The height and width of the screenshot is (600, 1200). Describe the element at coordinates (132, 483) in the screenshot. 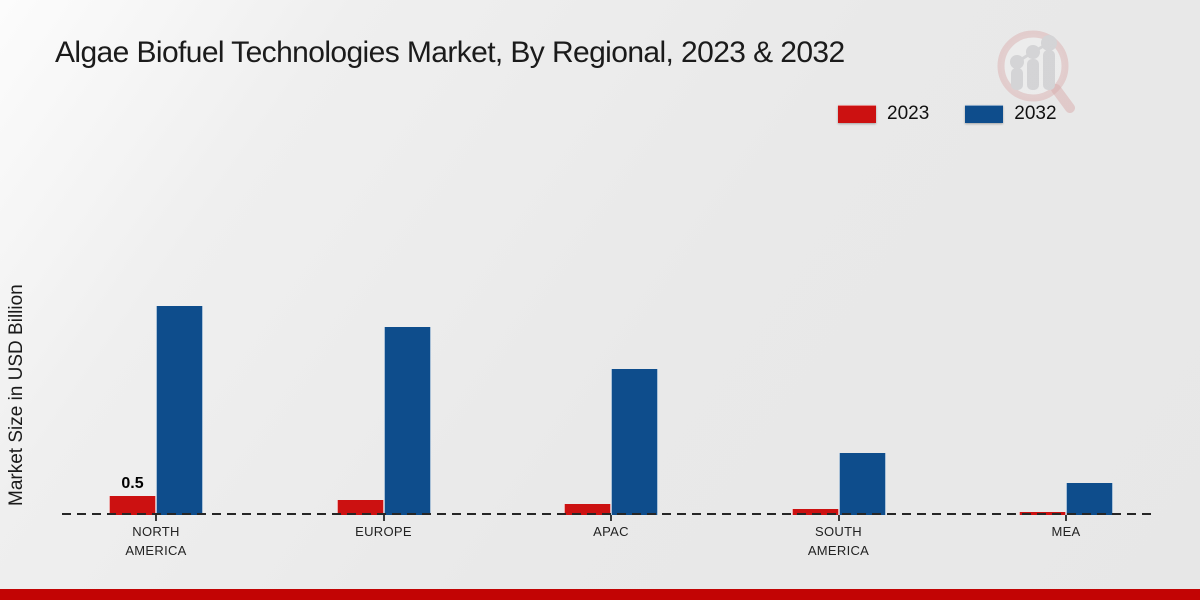

I see `value-label-2023-north-america: 0.5` at that location.